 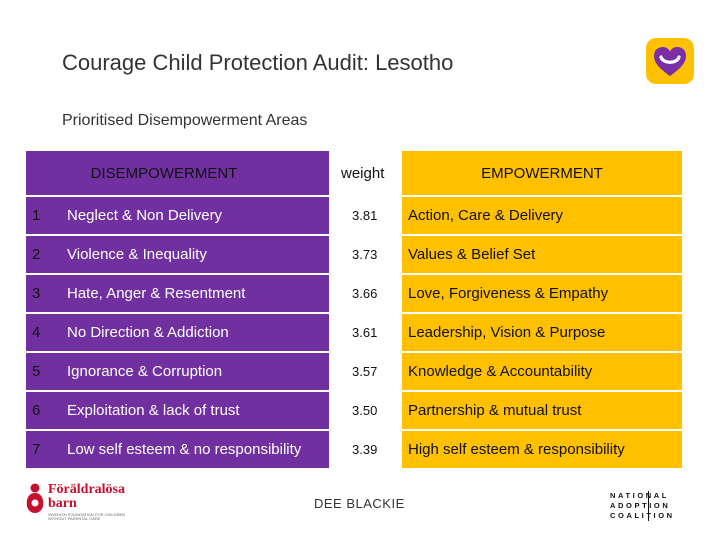 I want to click on empowerment-cell: Leadership, Vision & Purpose, so click(x=542, y=332).